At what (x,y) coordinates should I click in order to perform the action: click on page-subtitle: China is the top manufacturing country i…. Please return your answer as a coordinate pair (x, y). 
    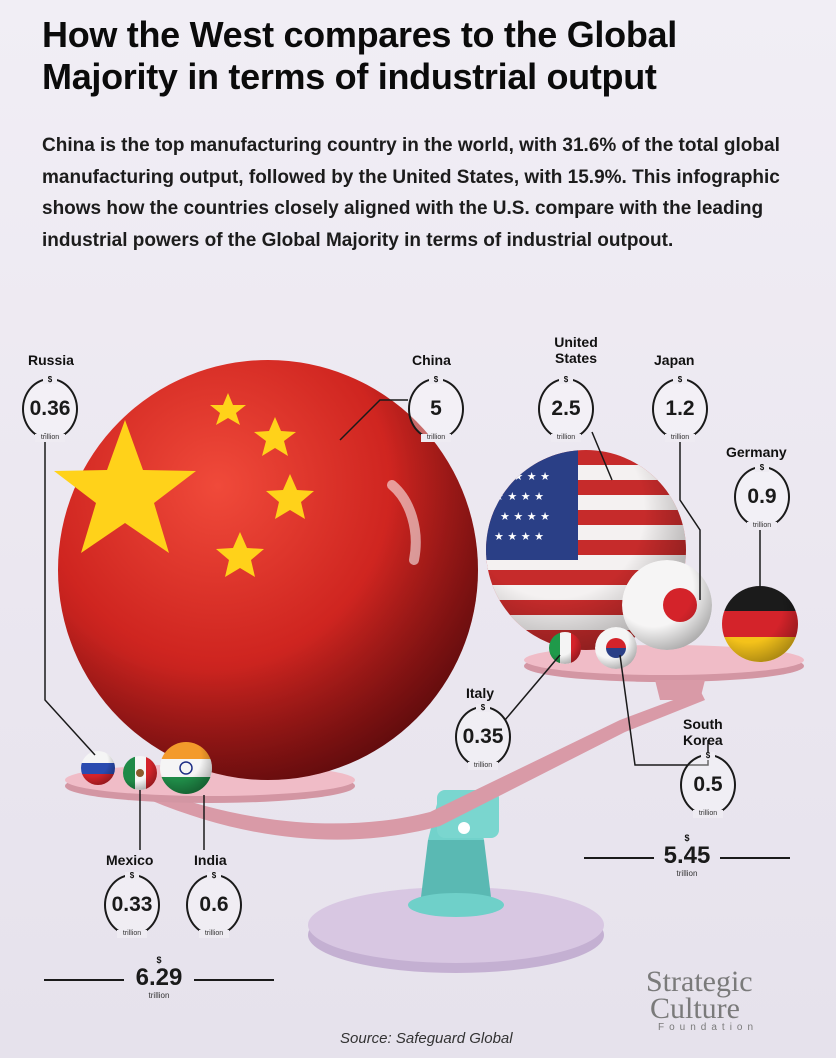
    Looking at the image, I should click on (411, 193).